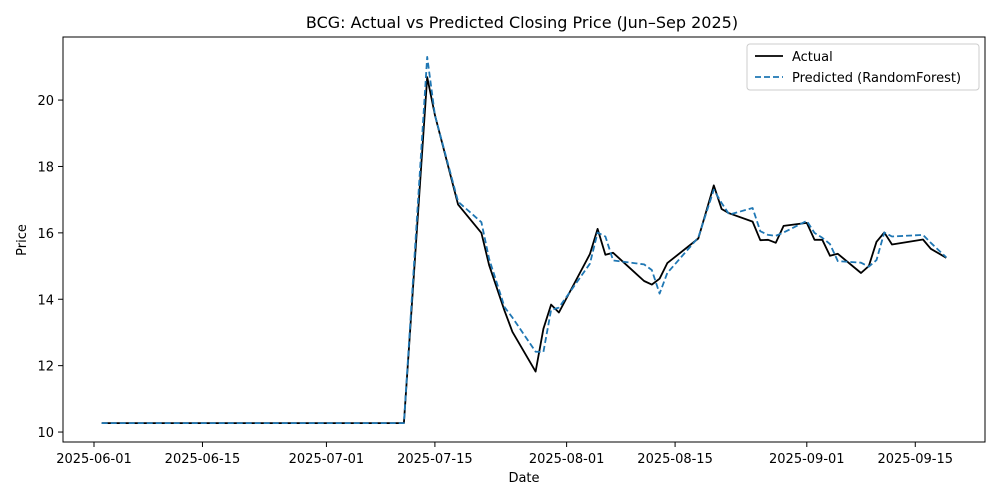  What do you see at coordinates (22, 240) in the screenshot?
I see `y-axis-label: Price` at bounding box center [22, 240].